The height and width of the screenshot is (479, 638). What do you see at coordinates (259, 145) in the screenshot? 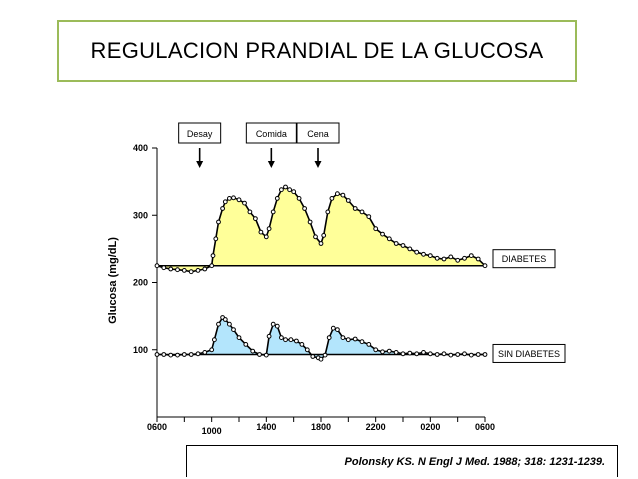
I see `meal-markers: Desay Comida Cena` at bounding box center [259, 145].